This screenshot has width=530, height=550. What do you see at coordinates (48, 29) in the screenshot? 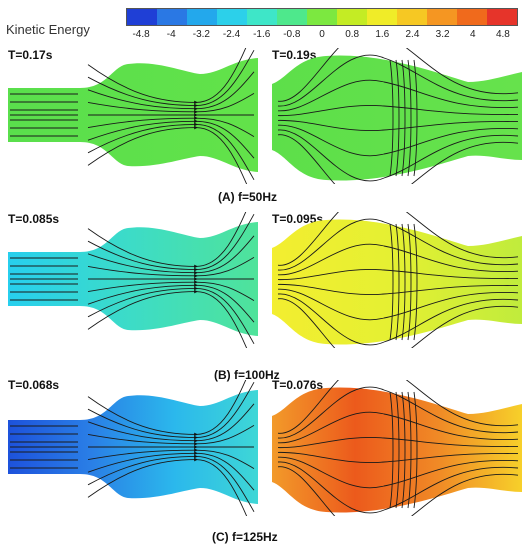
I see `legend-title: Kinetic Energy` at bounding box center [48, 29].